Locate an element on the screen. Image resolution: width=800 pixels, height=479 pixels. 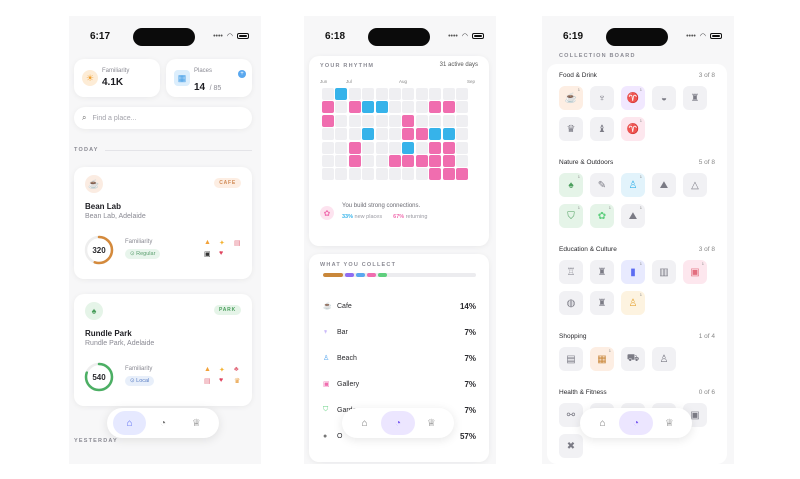
cup-icon: ☕ 1 is located at coordinates (571, 98).